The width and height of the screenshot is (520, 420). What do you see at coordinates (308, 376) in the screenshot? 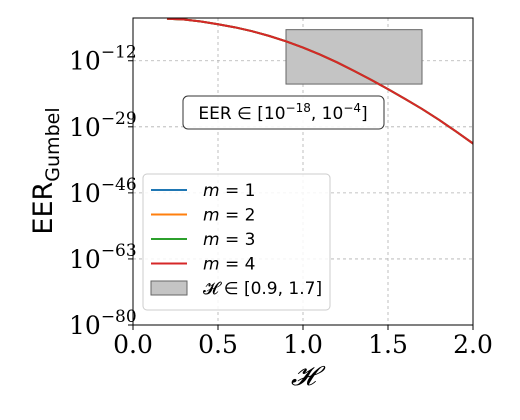
I see `x-axis-label: 𝓗` at bounding box center [308, 376].